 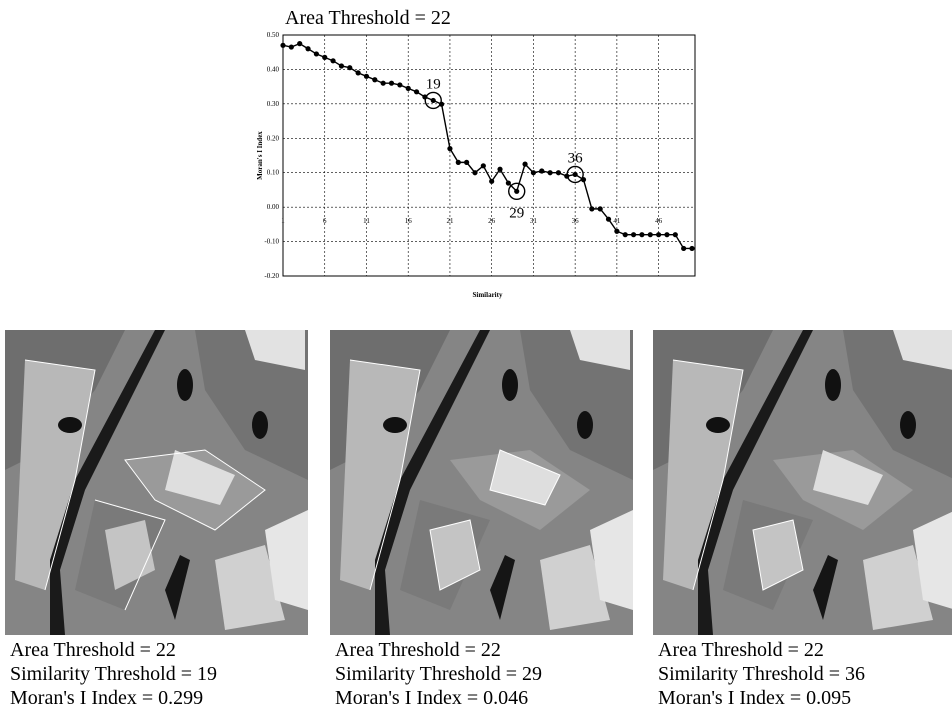 What do you see at coordinates (366, 221) in the screenshot?
I see `x-tick-label: 11` at bounding box center [366, 221].